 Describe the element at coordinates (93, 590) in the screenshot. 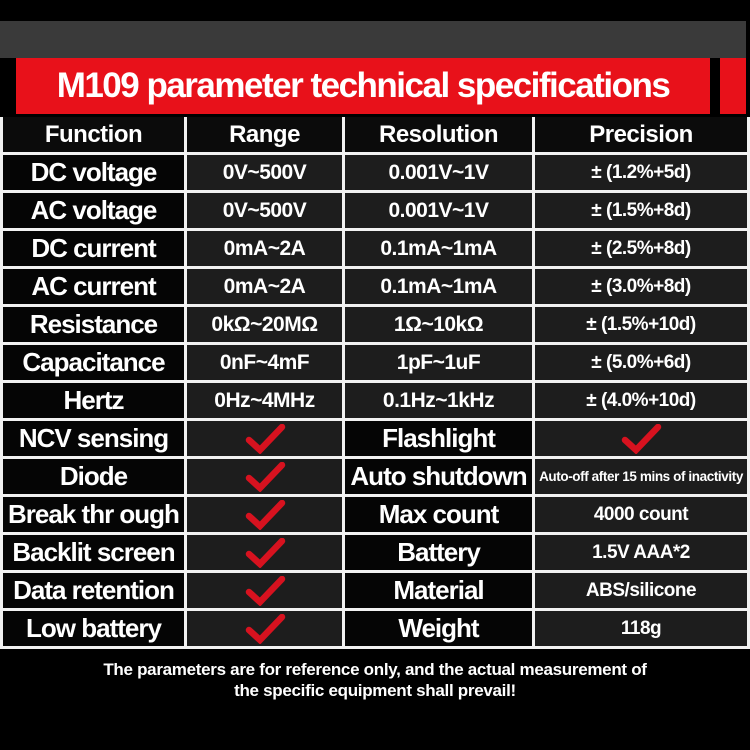

I see `feature-label: Data retention` at that location.